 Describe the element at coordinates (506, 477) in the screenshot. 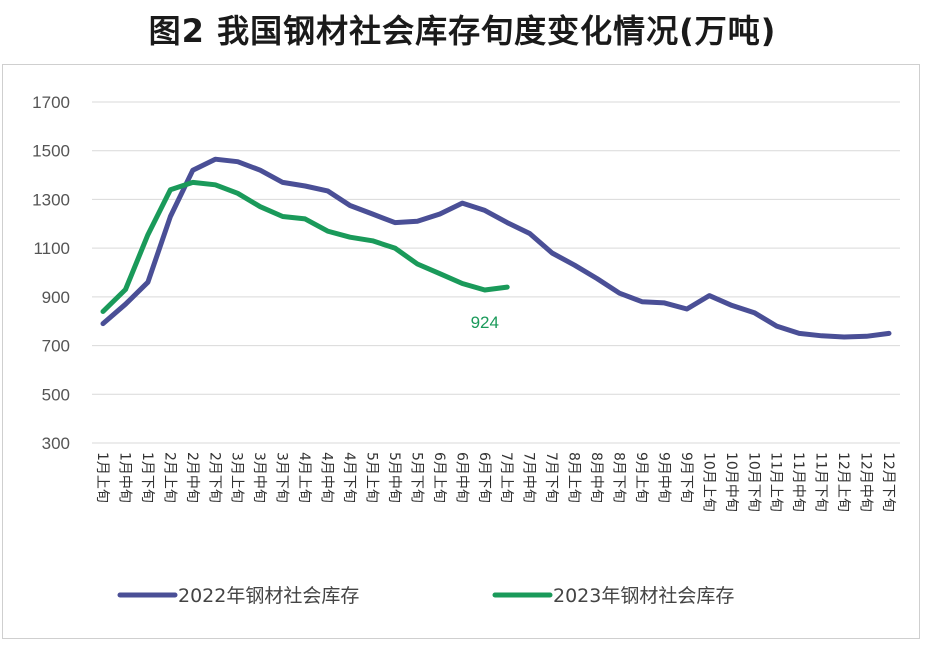

I see `x-tick-label: 7月上旬` at that location.